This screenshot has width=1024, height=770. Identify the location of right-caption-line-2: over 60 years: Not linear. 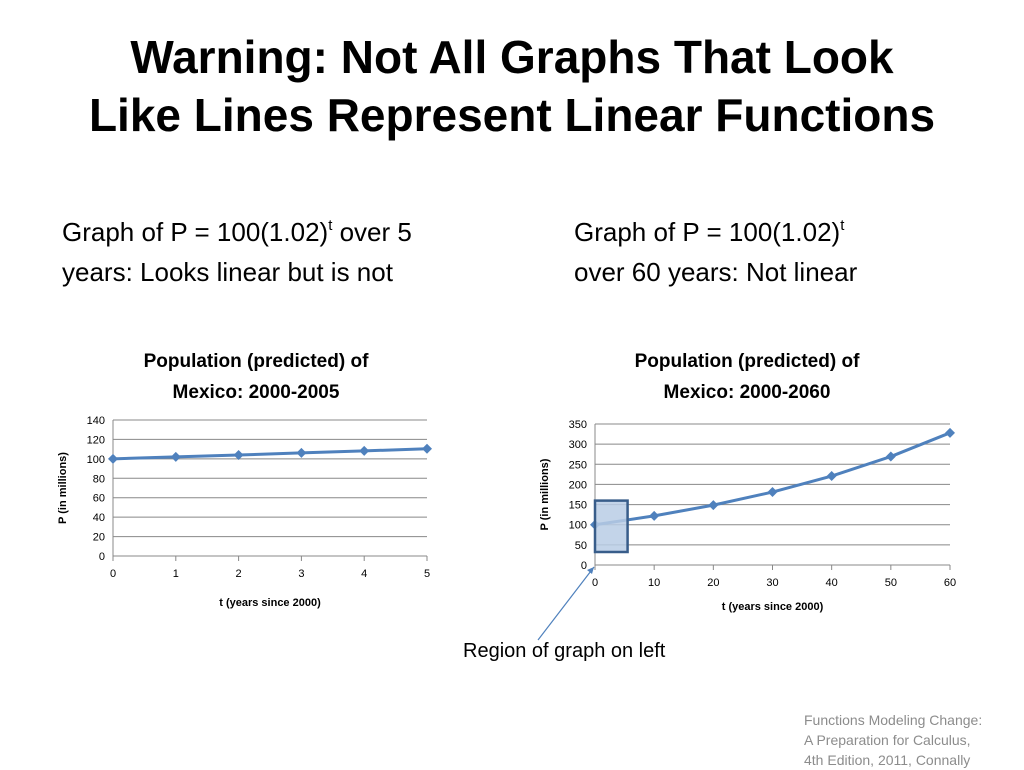
(716, 272).